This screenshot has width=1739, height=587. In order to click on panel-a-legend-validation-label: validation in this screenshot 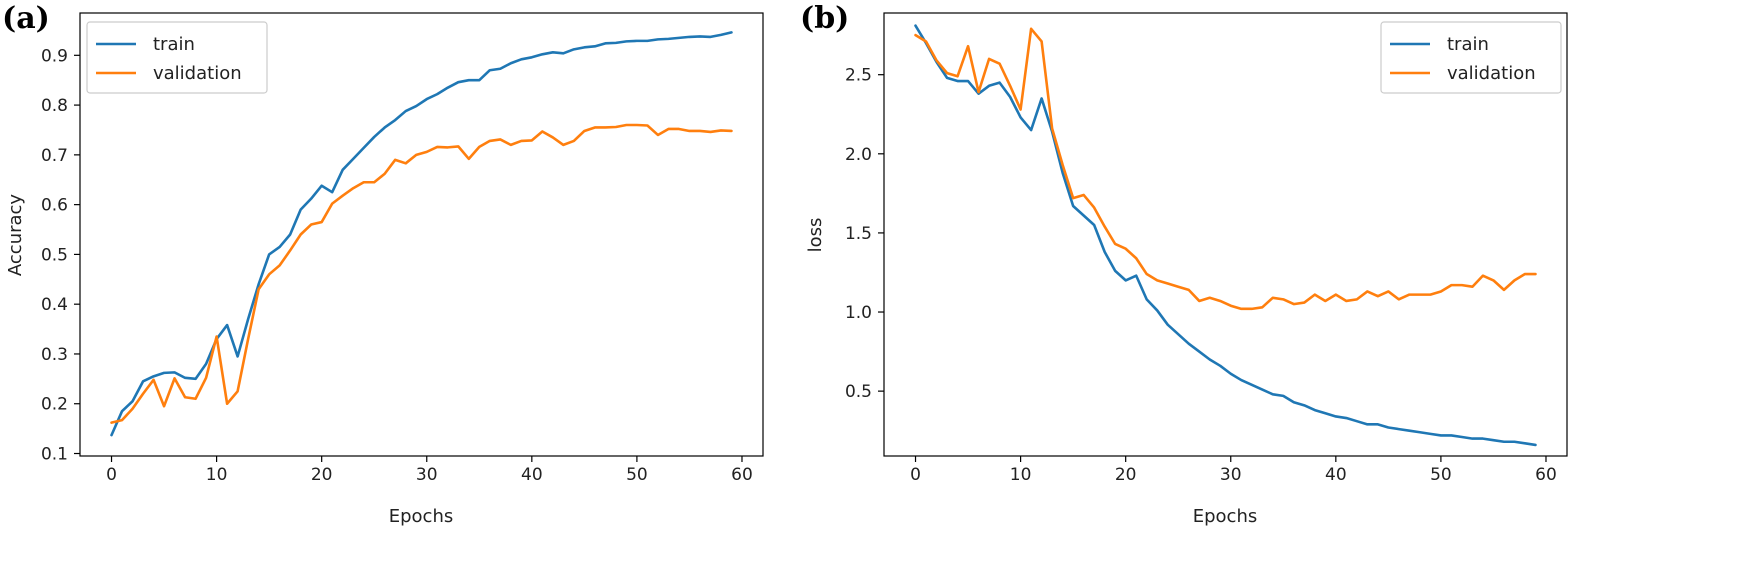, I will do `click(197, 73)`.